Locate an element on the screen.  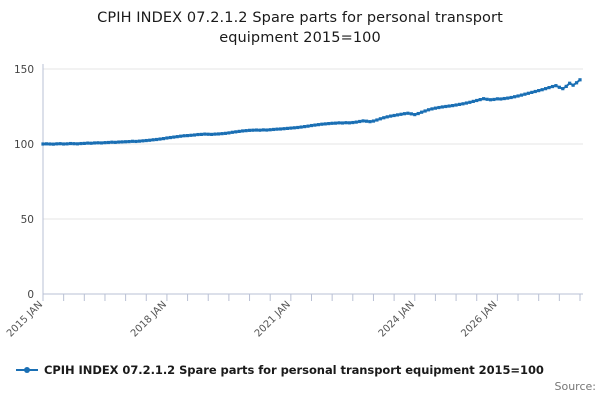
y-axis-tick-label: 100 is located at coordinates (24, 145).